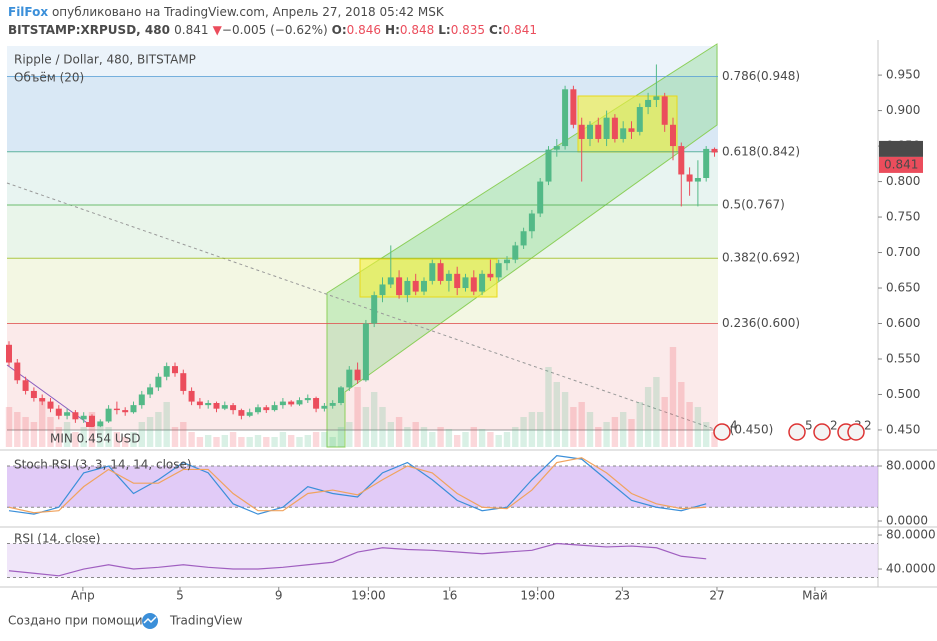  Describe the element at coordinates (103, 465) in the screenshot. I see `indicator-title: Stoch RSI (3, 3, 14, 14, close)` at that location.